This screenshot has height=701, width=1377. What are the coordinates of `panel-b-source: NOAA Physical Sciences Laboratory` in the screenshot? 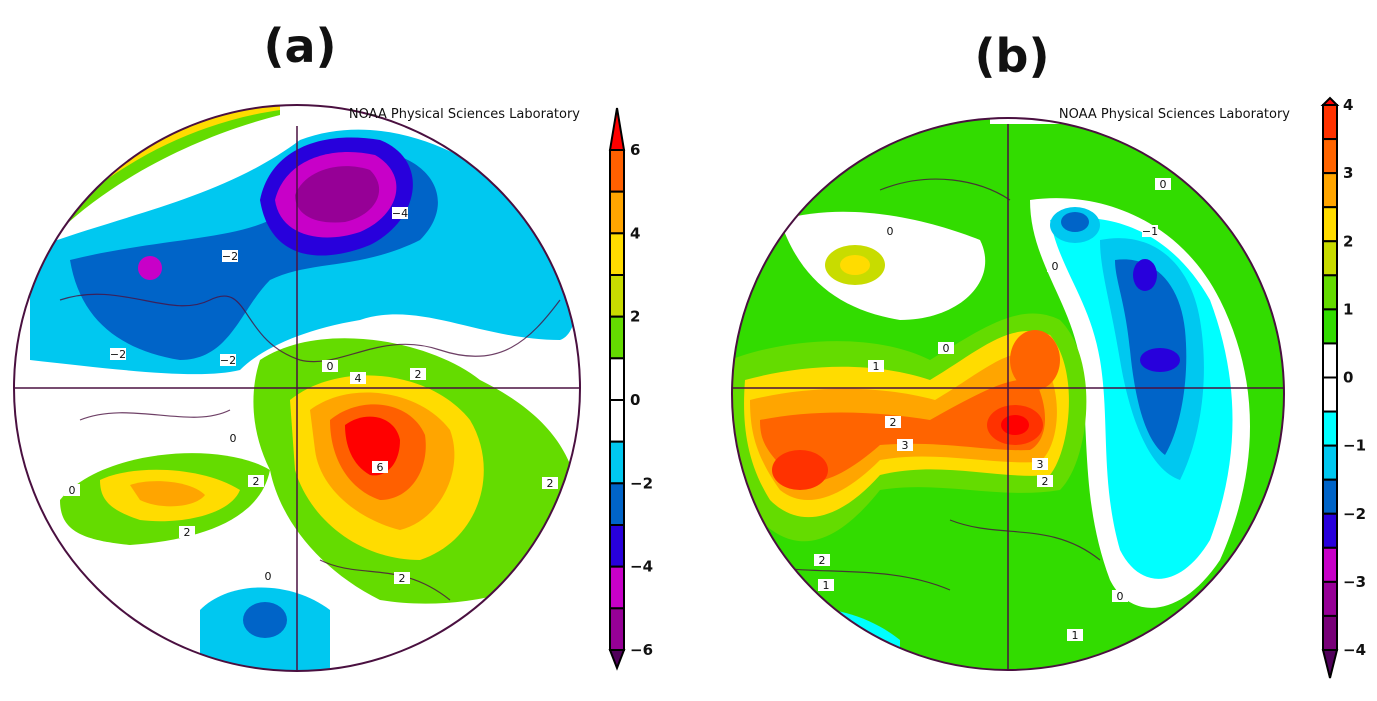 It's located at (1174, 114).